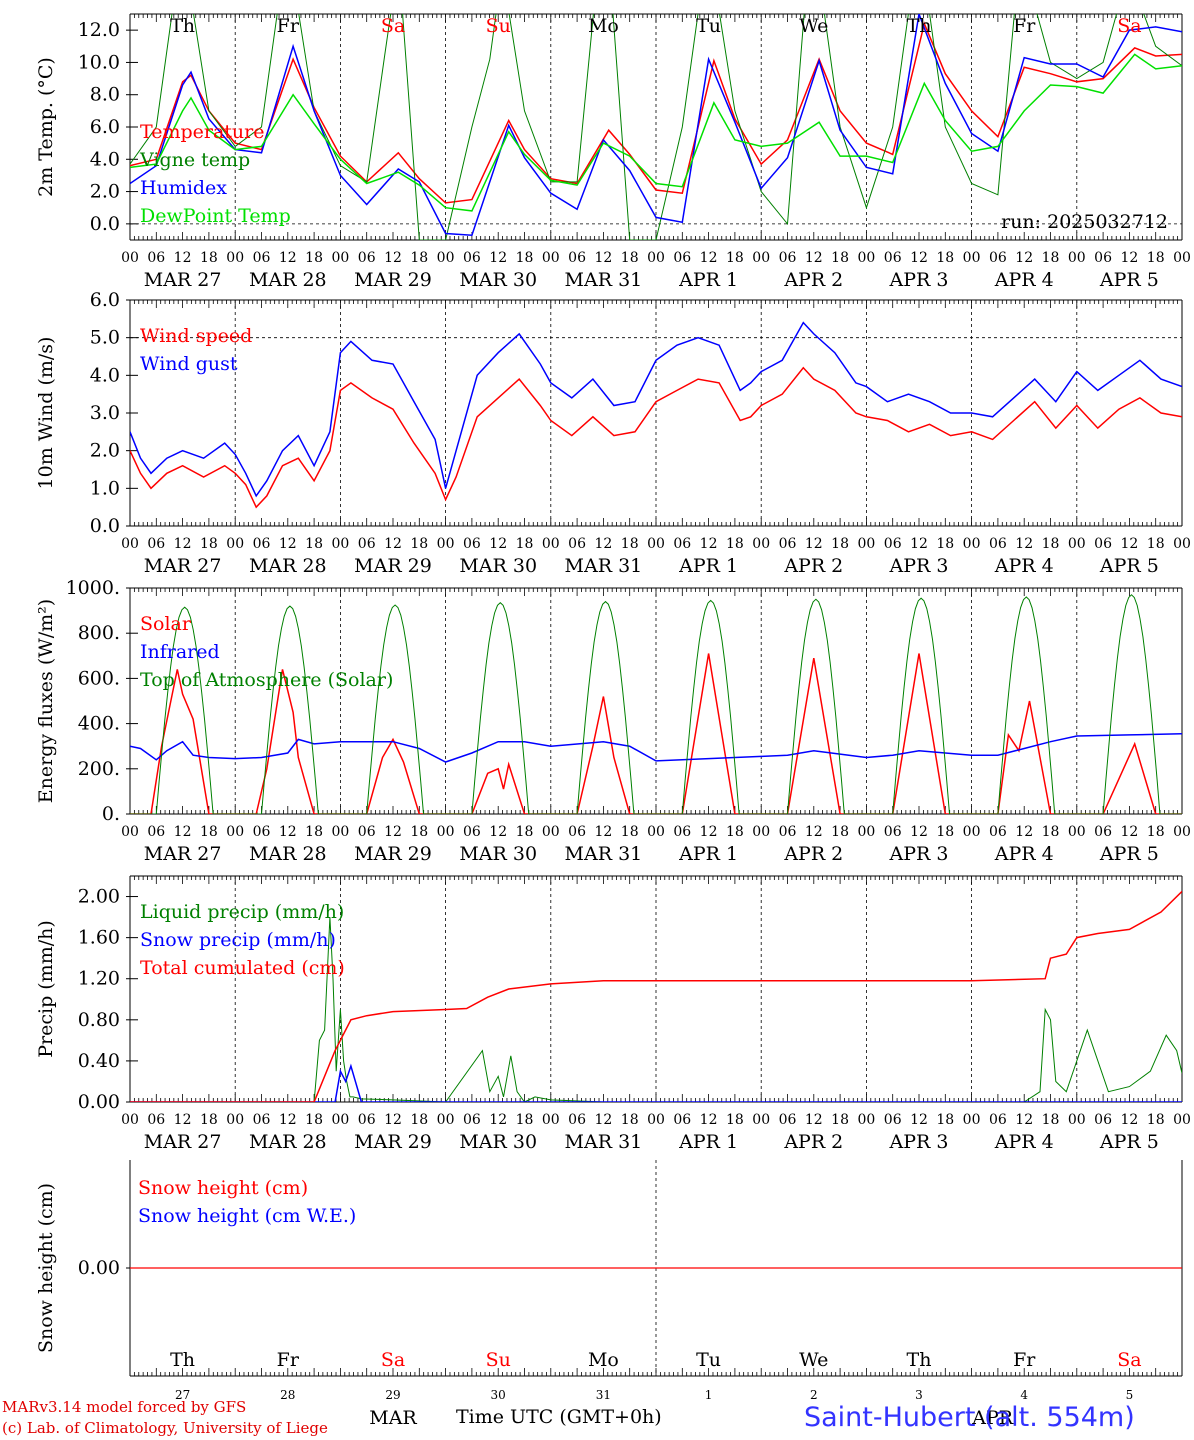 The height and width of the screenshot is (1440, 1194). I want to click on weekday-label: Su, so click(498, 1360).